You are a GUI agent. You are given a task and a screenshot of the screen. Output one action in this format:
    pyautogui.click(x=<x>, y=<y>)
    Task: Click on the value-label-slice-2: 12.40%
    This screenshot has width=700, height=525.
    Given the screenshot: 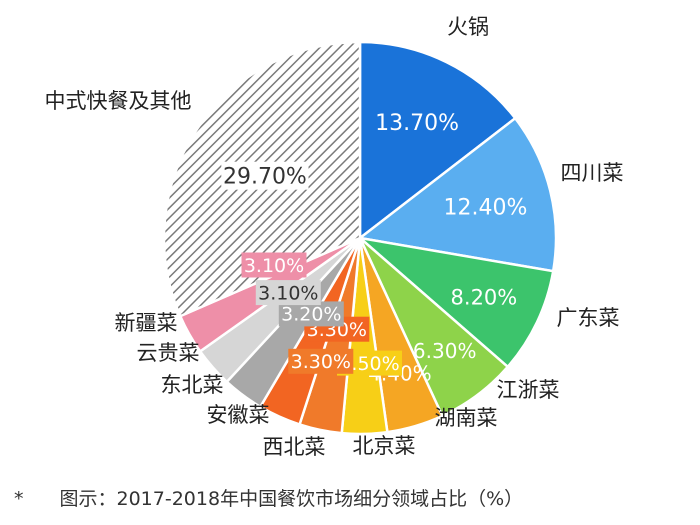 What is the action you would take?
    pyautogui.click(x=486, y=208)
    